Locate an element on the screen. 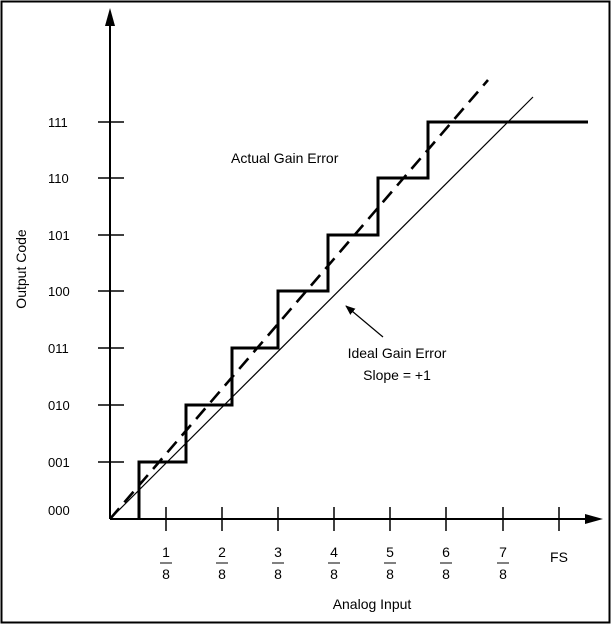  x-tick-label-5-8: 5 8 is located at coordinates (390, 563).